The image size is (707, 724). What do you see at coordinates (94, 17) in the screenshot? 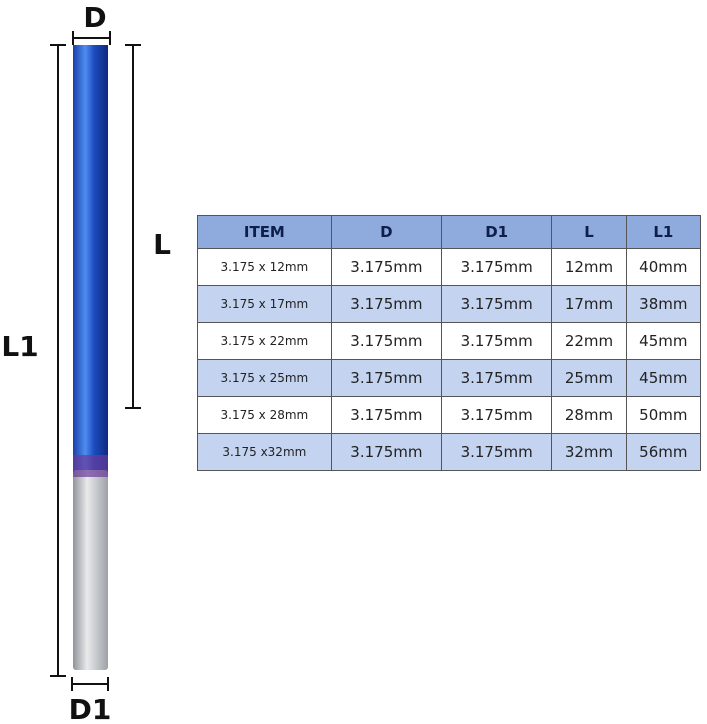
I see `label-d: D` at bounding box center [94, 17].